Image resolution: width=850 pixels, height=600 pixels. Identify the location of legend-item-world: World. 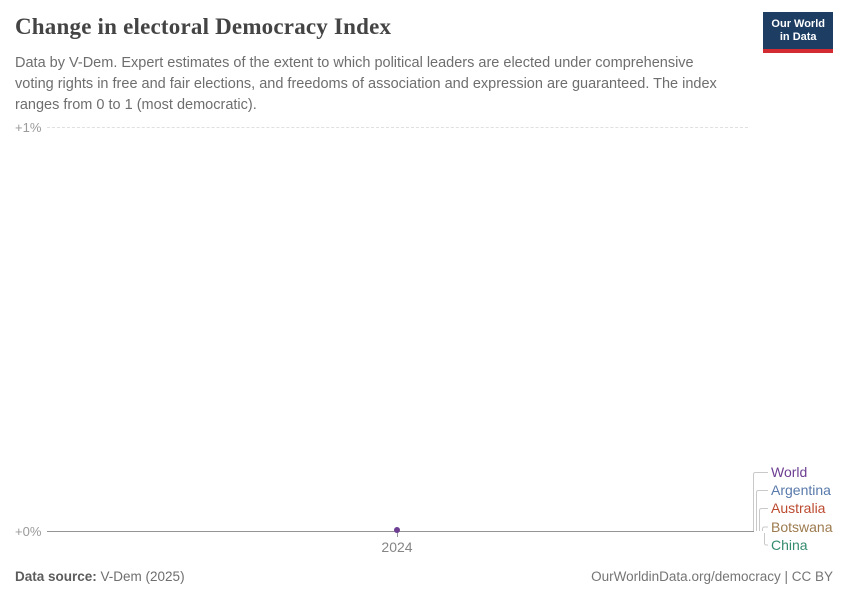
(789, 472).